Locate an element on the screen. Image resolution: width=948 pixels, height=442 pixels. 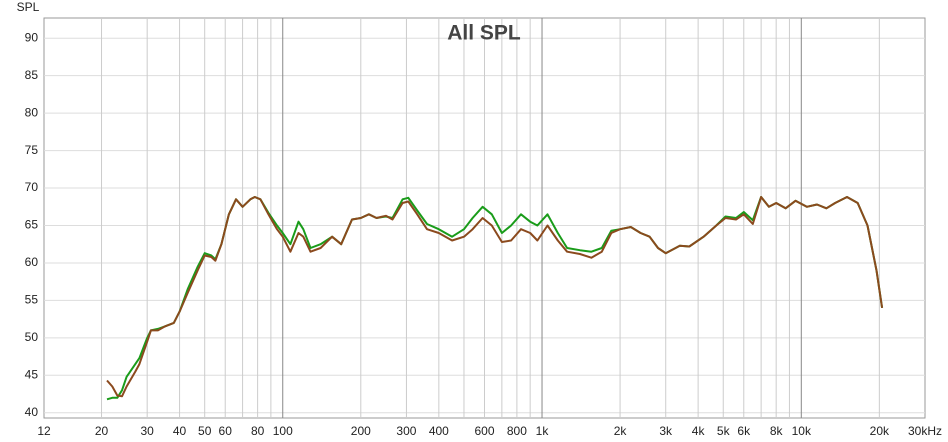
x-tick-label: 300 is located at coordinates (406, 431).